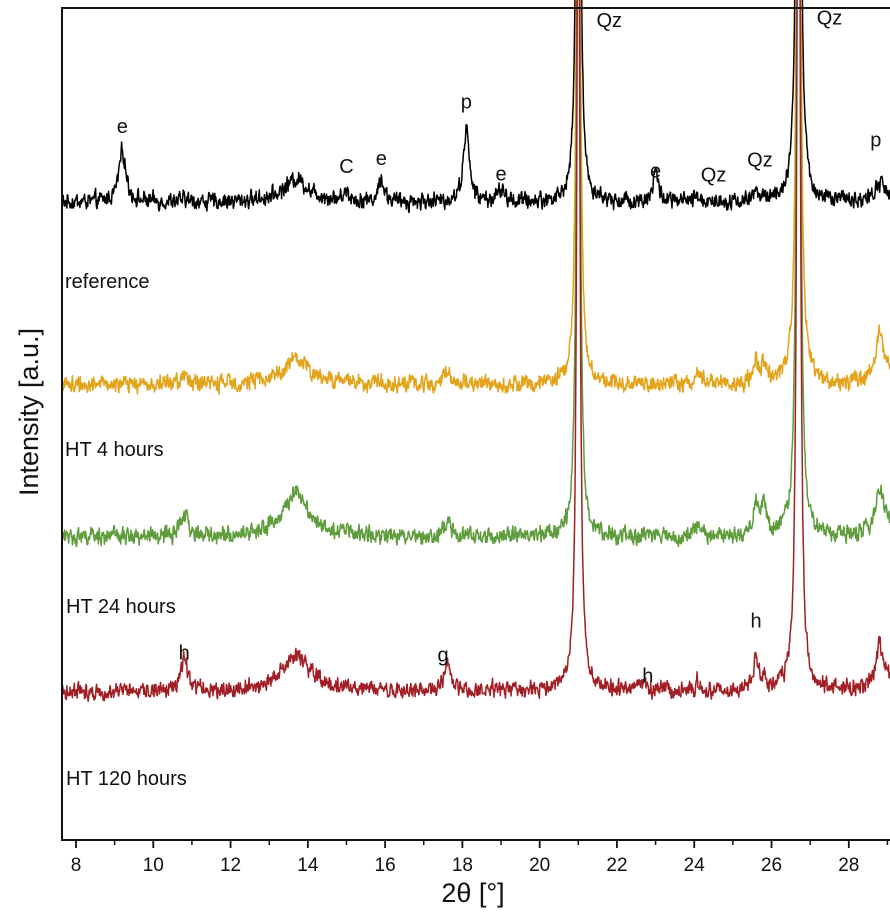  Describe the element at coordinates (539, 865) in the screenshot. I see `x-tick-label: 20` at that location.